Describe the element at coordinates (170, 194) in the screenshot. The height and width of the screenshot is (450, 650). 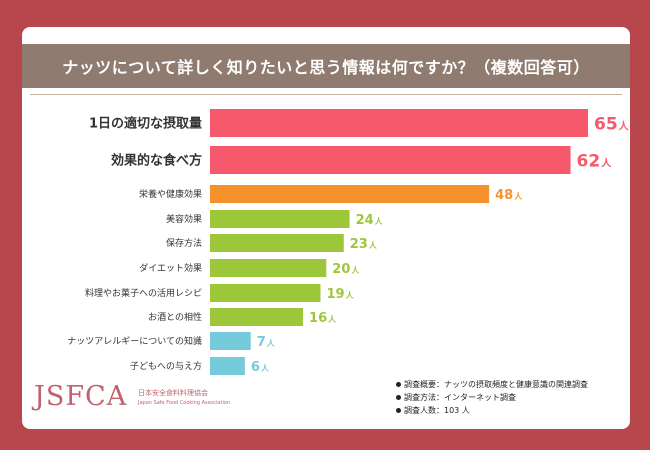
I see `category-label: 栄養や健康効果` at that location.